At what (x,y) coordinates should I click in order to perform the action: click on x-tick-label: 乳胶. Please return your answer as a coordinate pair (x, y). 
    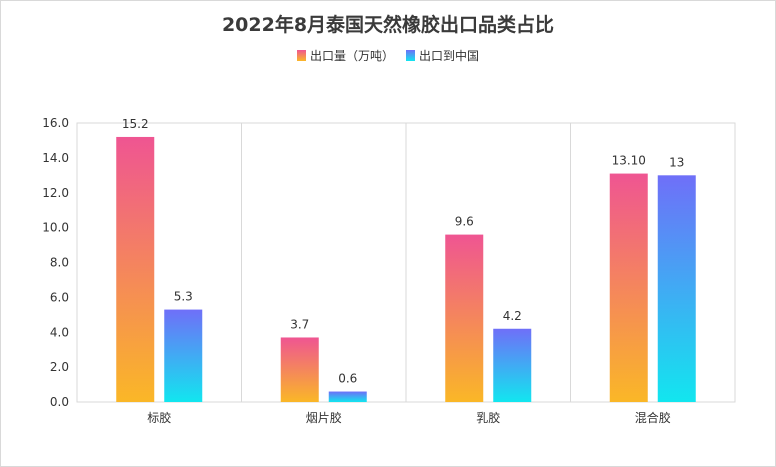
    Looking at the image, I should click on (488, 417).